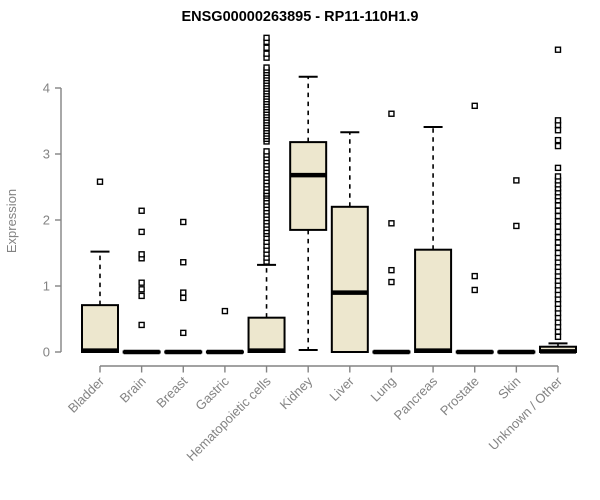  What do you see at coordinates (86, 394) in the screenshot?
I see `x-tick-label-bladder: Bladder` at bounding box center [86, 394].